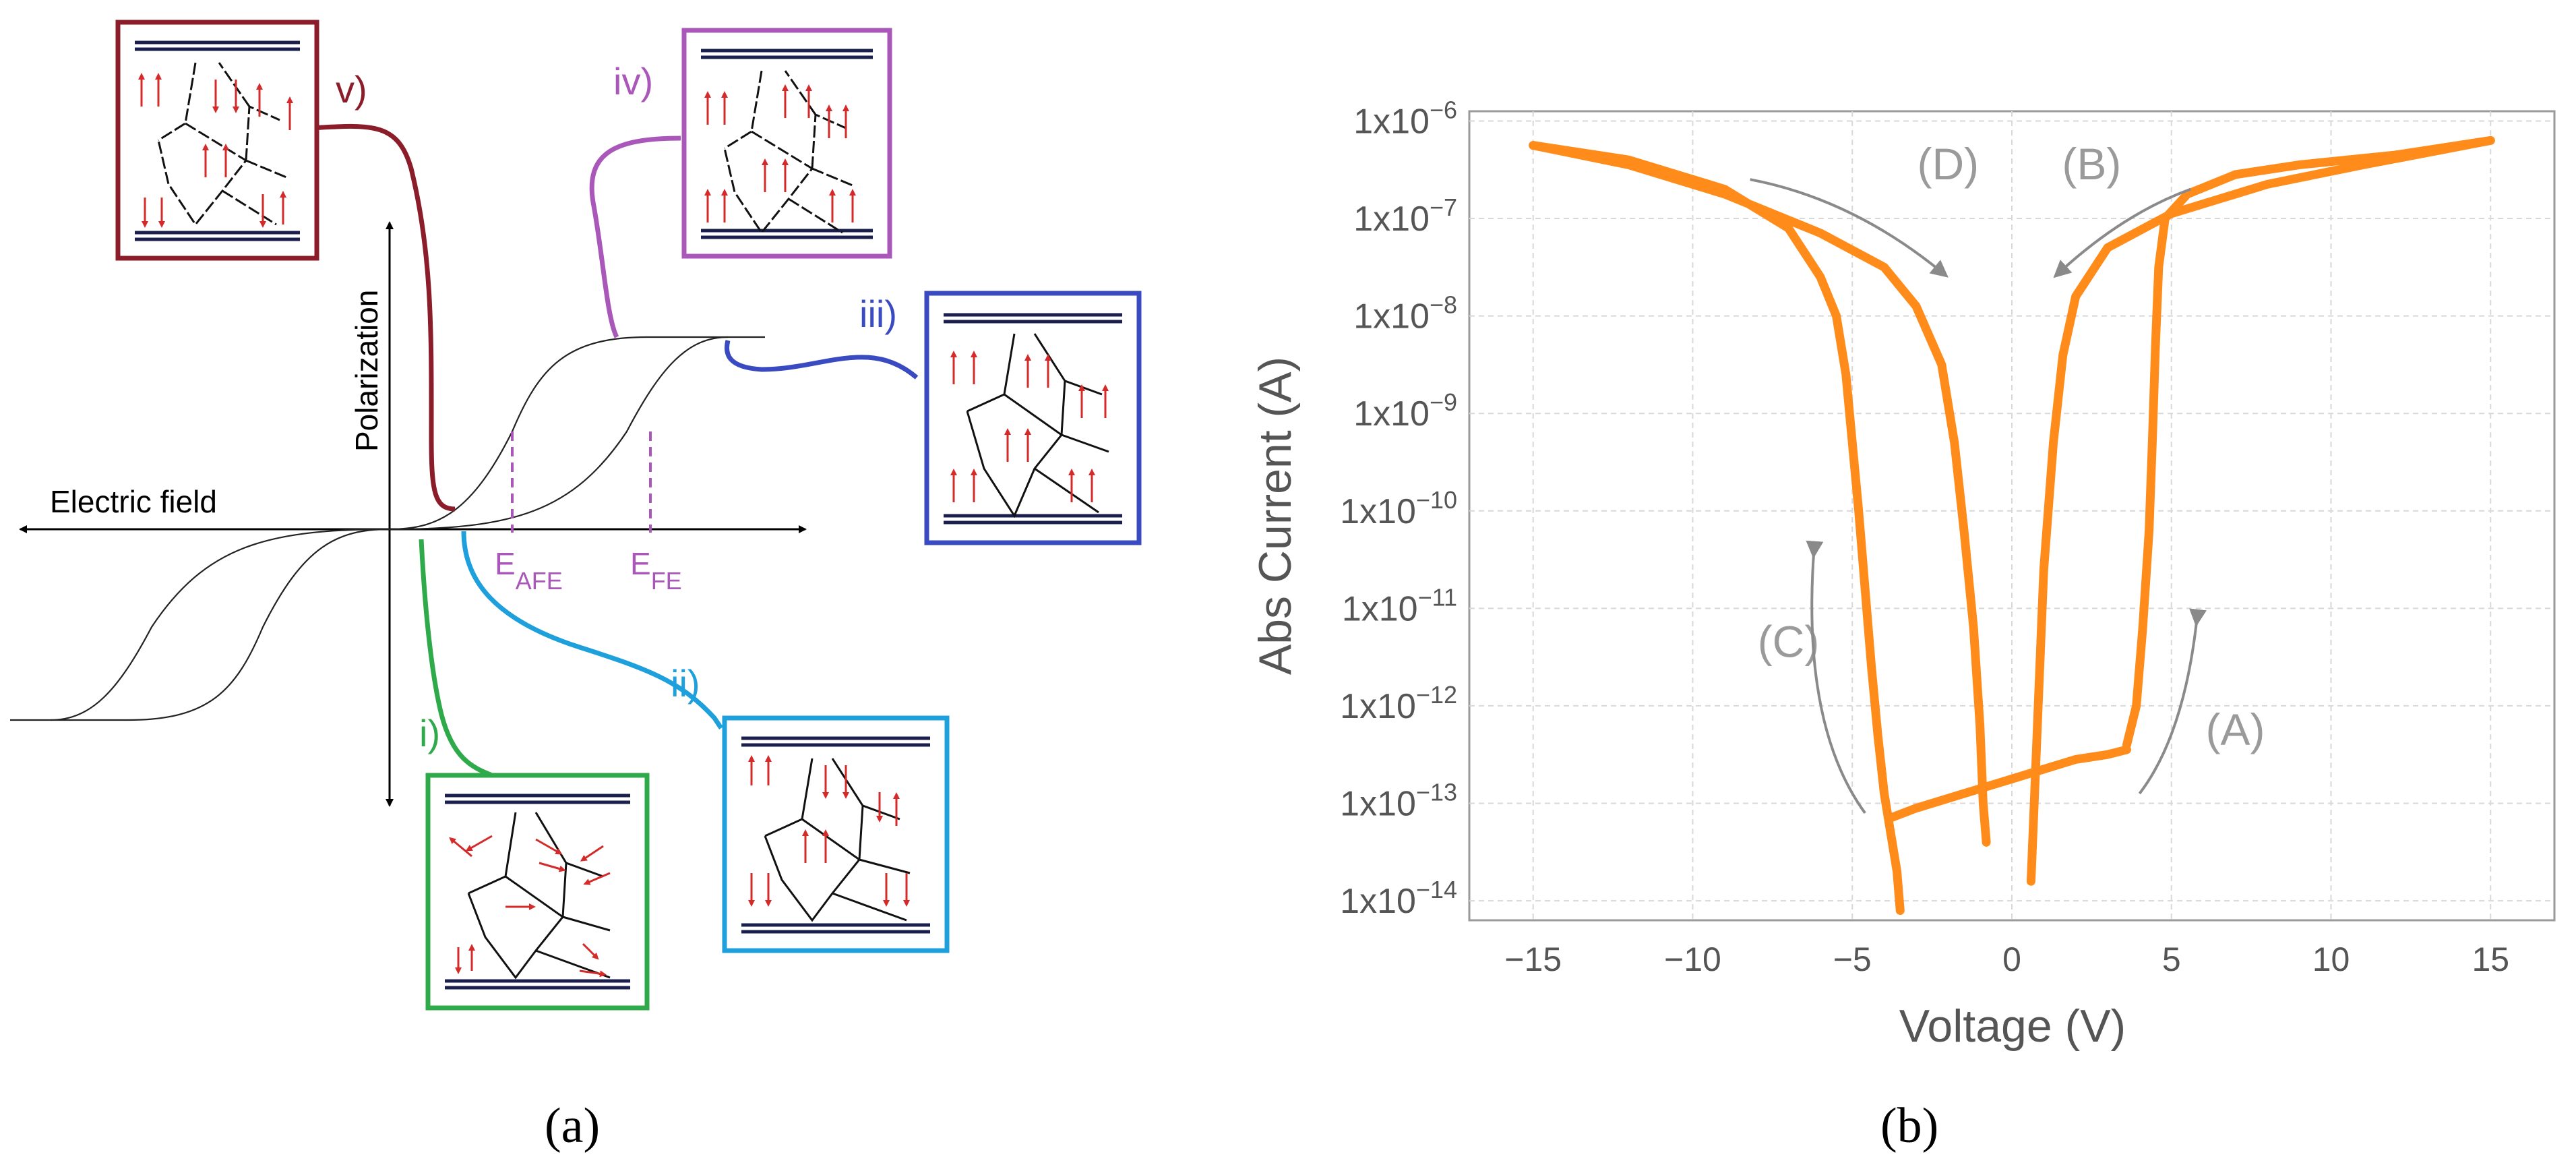 The width and height of the screenshot is (2576, 1165). Describe the element at coordinates (1836, 677) in the screenshot. I see `arrow-C` at that location.